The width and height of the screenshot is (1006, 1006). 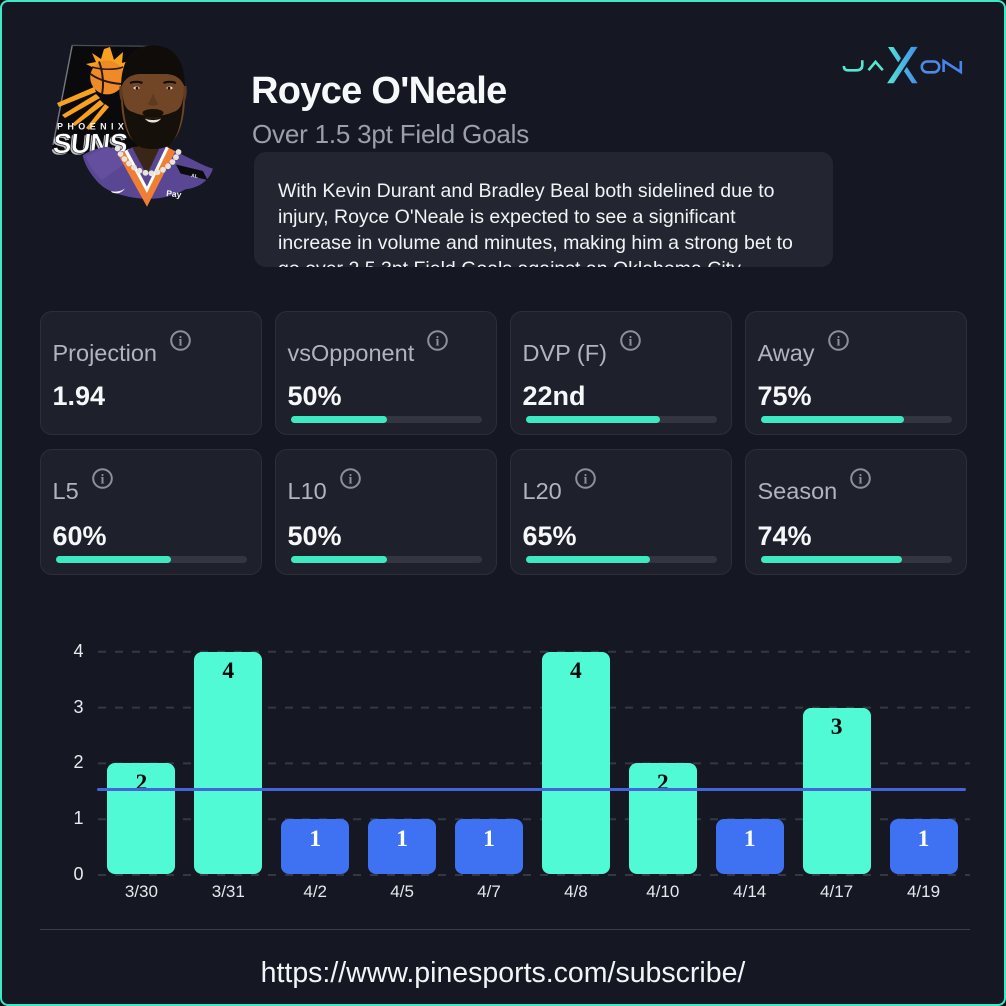 I want to click on svg-text: Pay, so click(x=174, y=194).